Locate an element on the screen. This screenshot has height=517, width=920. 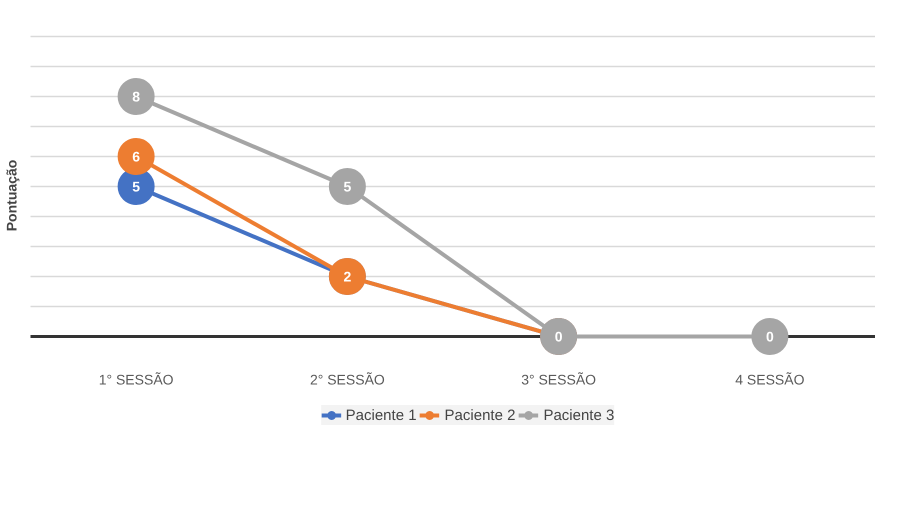
data-label: 8 is located at coordinates (136, 96).